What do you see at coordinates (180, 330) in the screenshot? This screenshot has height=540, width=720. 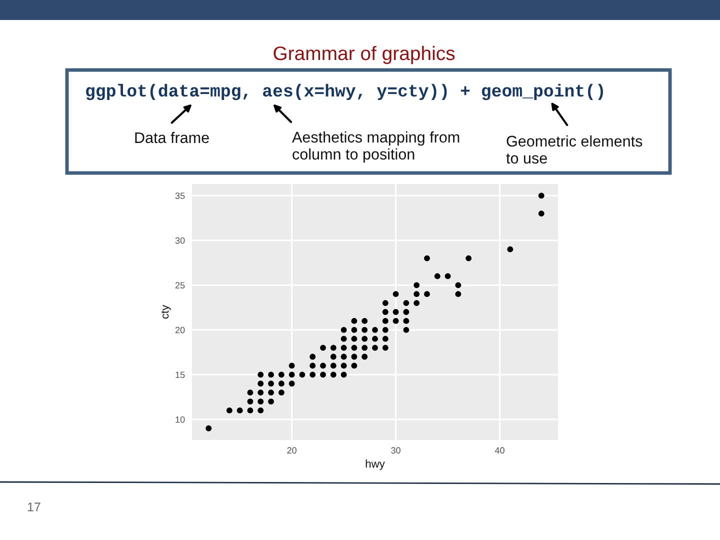 I see `y-tick-label: 20` at bounding box center [180, 330].